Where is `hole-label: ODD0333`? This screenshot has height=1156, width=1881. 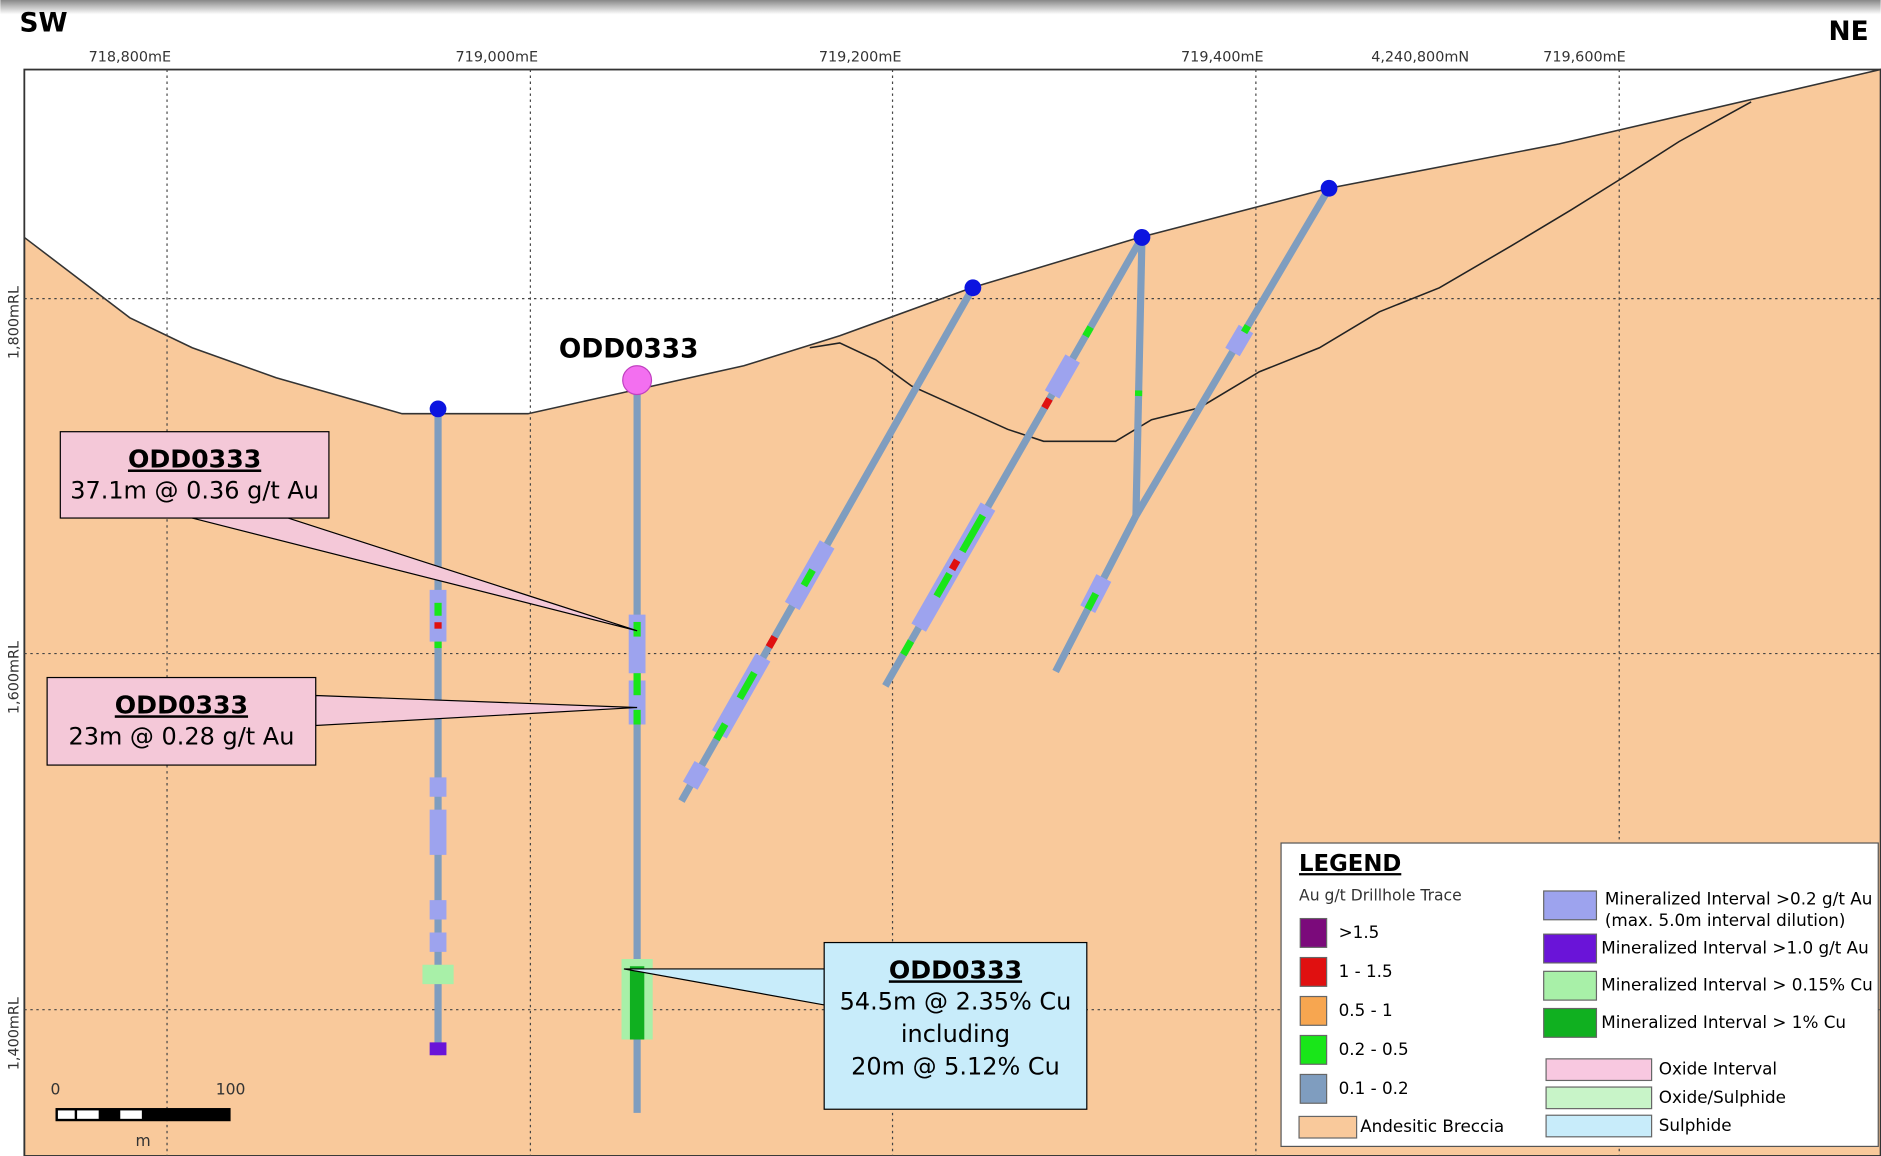
hole-label: ODD0333 is located at coordinates (629, 350).